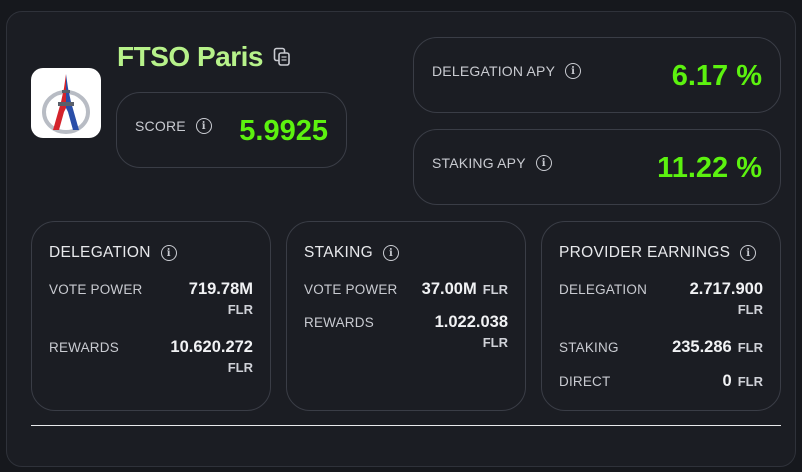  I want to click on staking-apy-label: STAKING APY, so click(479, 163).